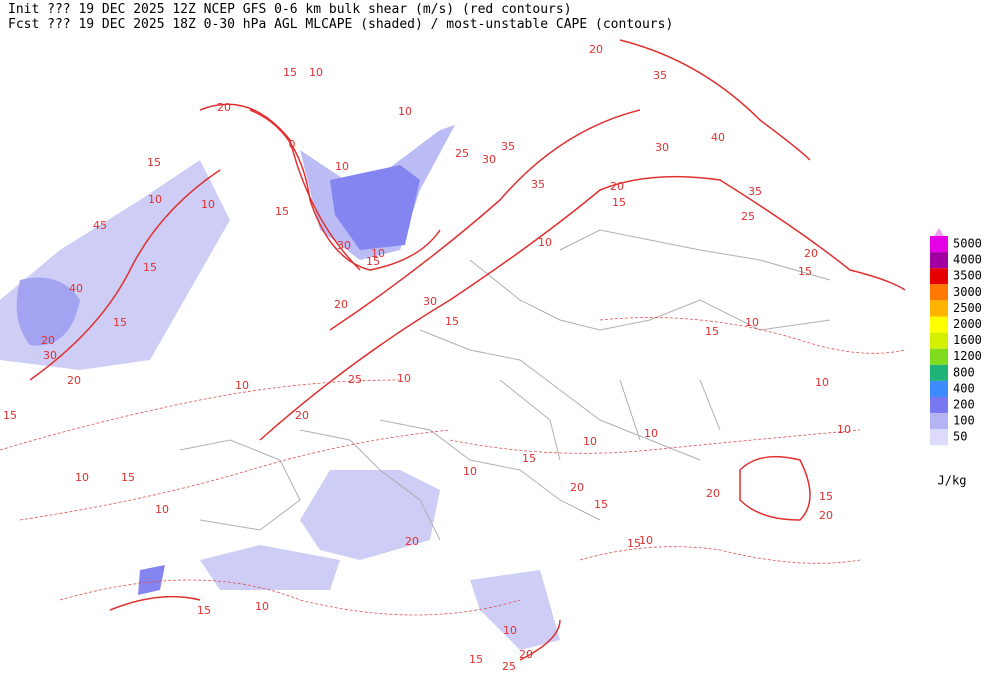 The image size is (1000, 680). What do you see at coordinates (967, 308) in the screenshot?
I see `legend-label: 2500` at bounding box center [967, 308].